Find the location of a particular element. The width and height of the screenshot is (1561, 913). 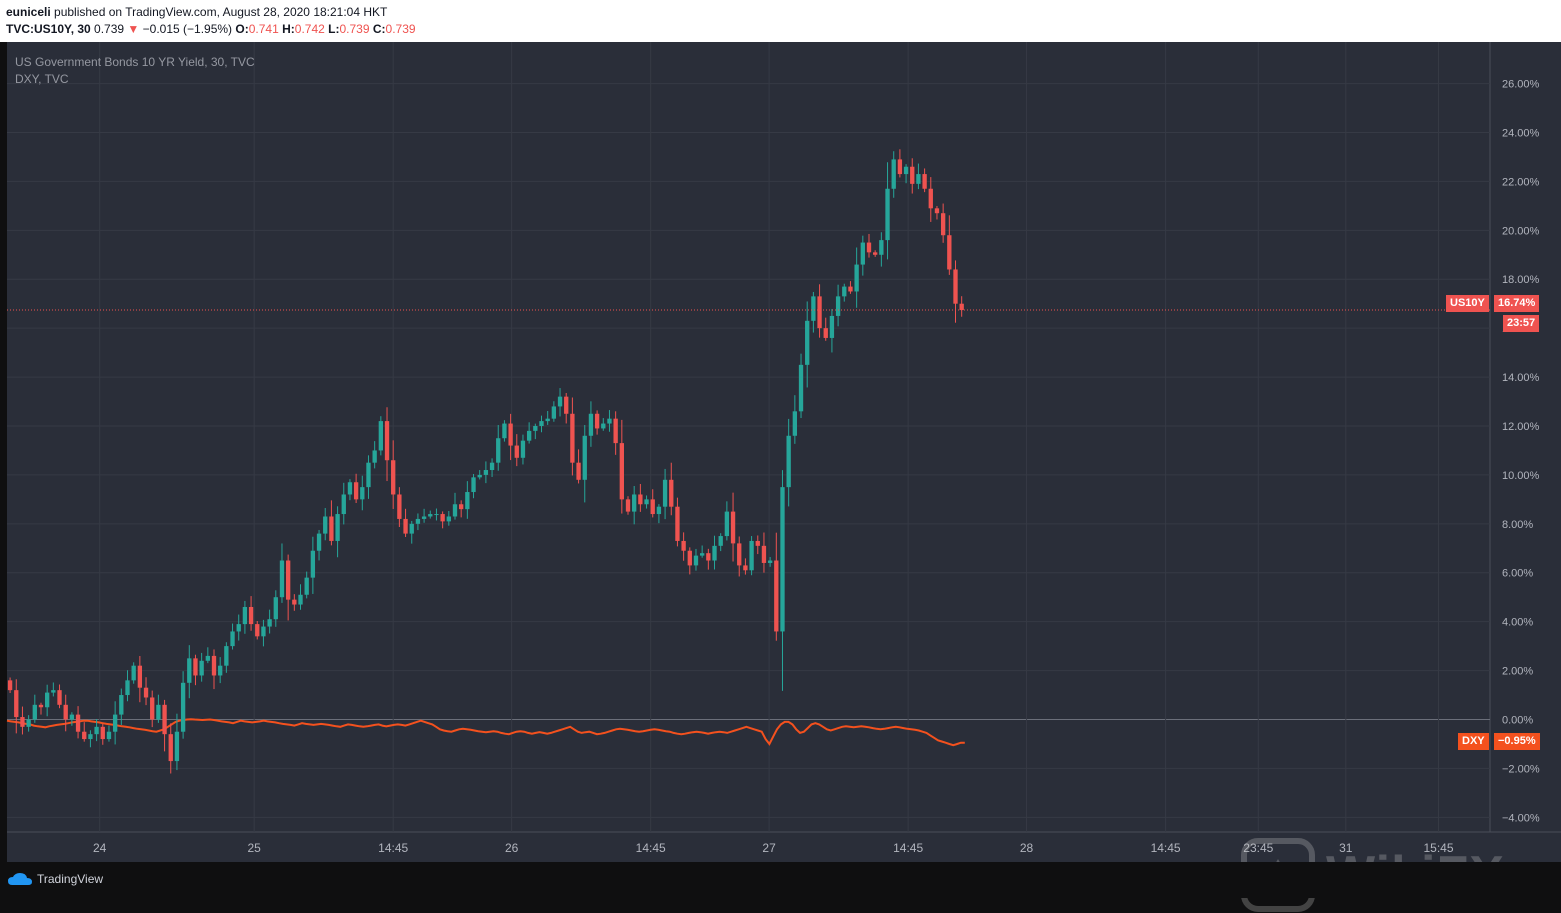

y-tick-label: 12.00% is located at coordinates (1521, 427).